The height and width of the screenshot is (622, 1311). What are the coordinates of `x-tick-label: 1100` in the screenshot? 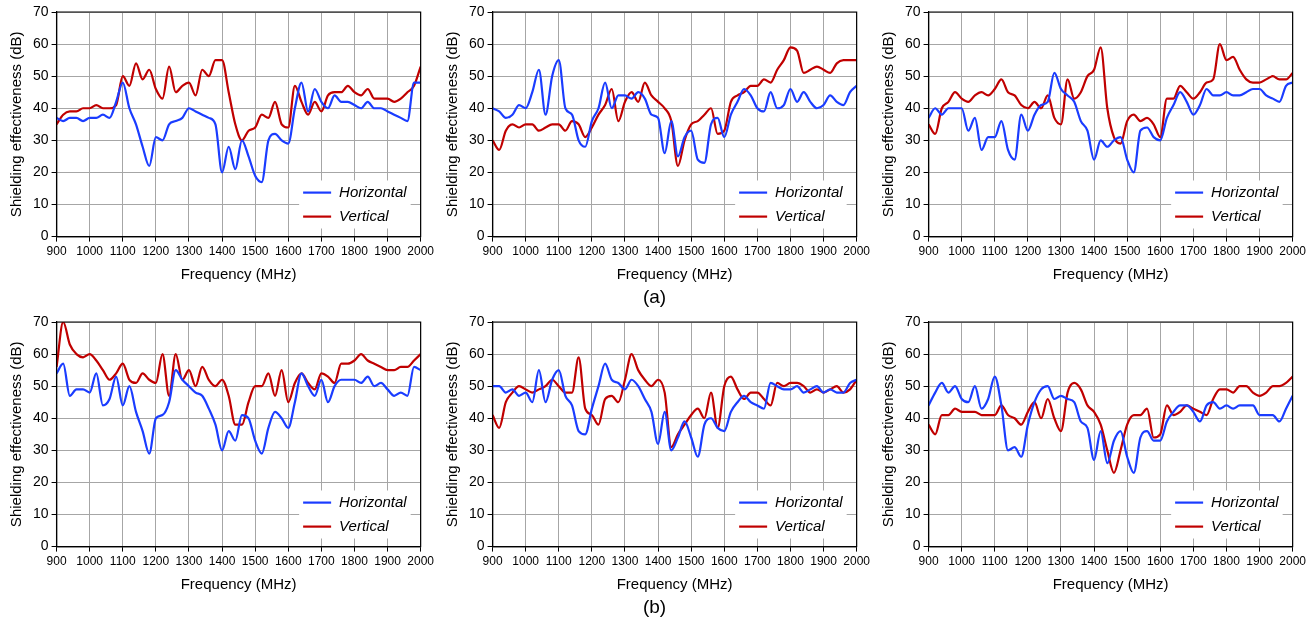 It's located at (994, 561).